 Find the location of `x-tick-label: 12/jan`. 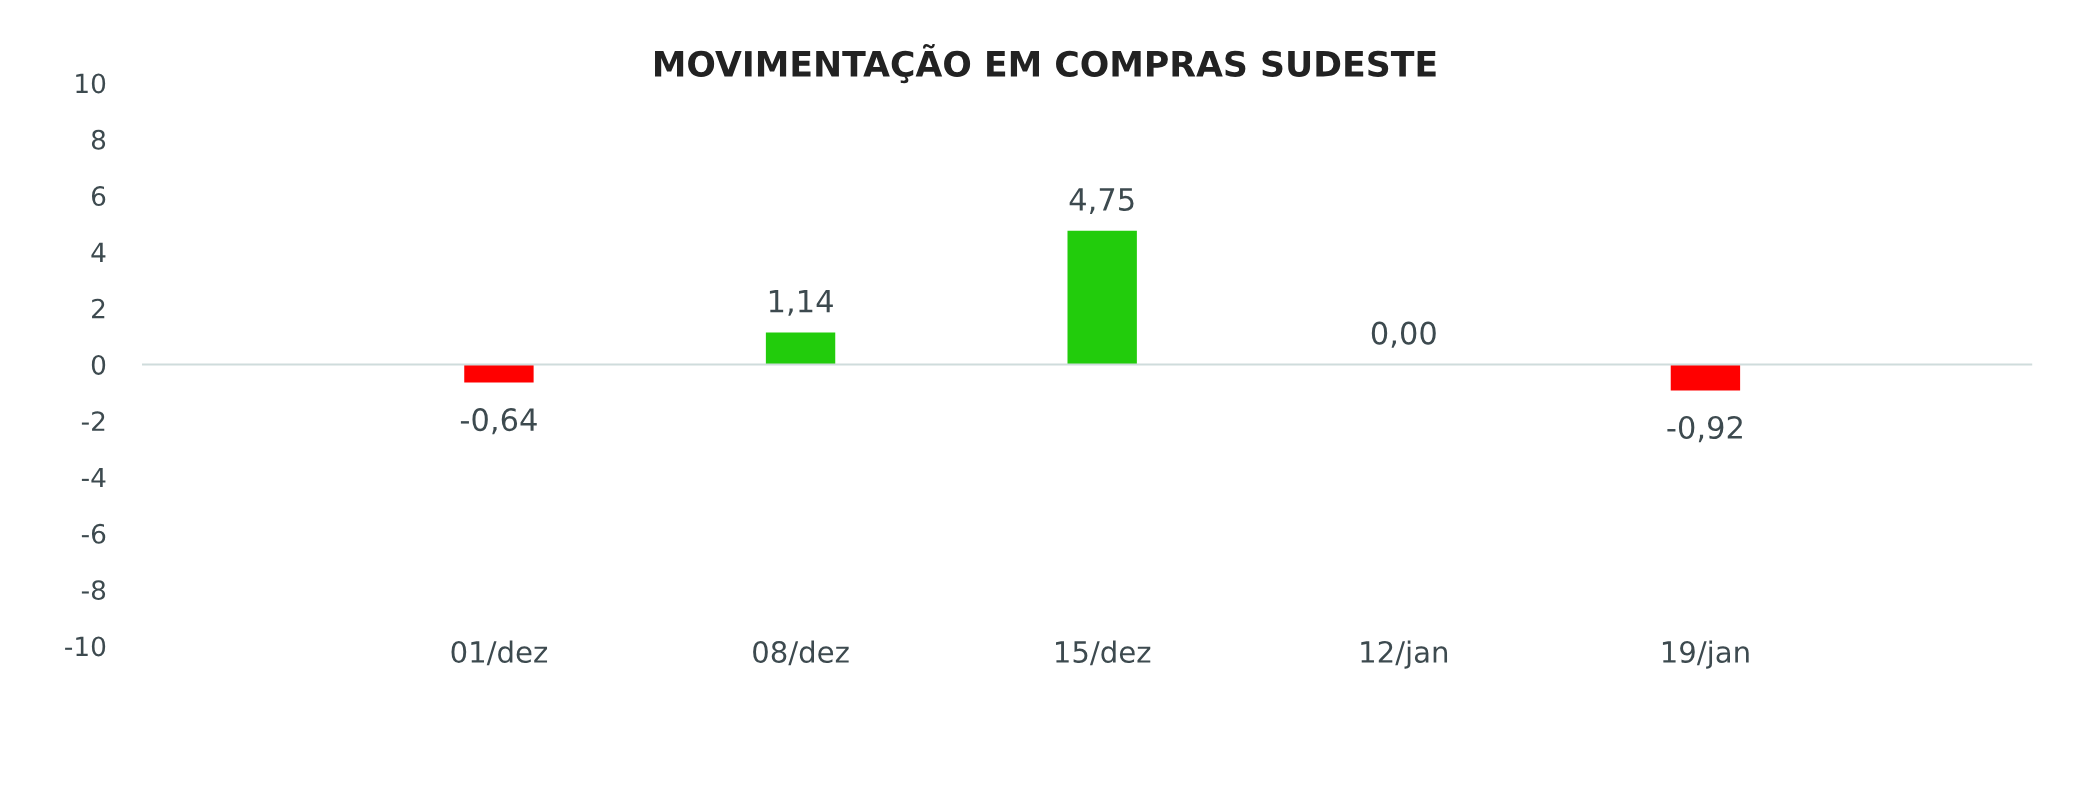

x-tick-label: 12/jan is located at coordinates (1404, 654).